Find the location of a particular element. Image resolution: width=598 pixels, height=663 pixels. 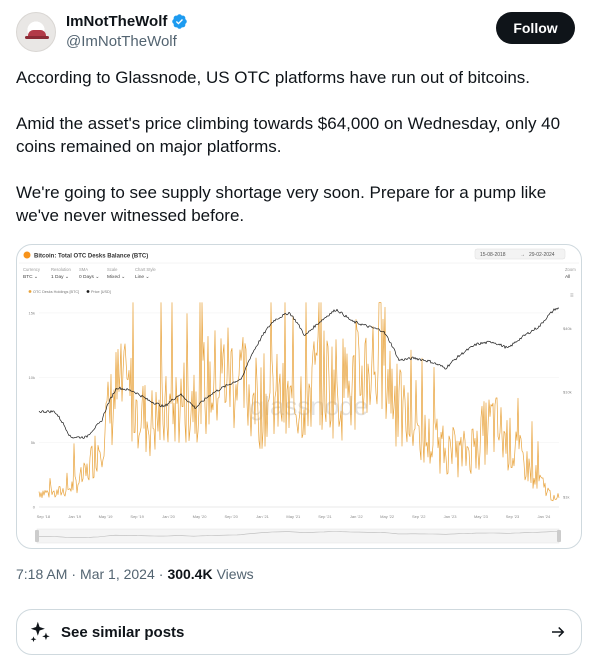

time-navigator is located at coordinates (298, 536).